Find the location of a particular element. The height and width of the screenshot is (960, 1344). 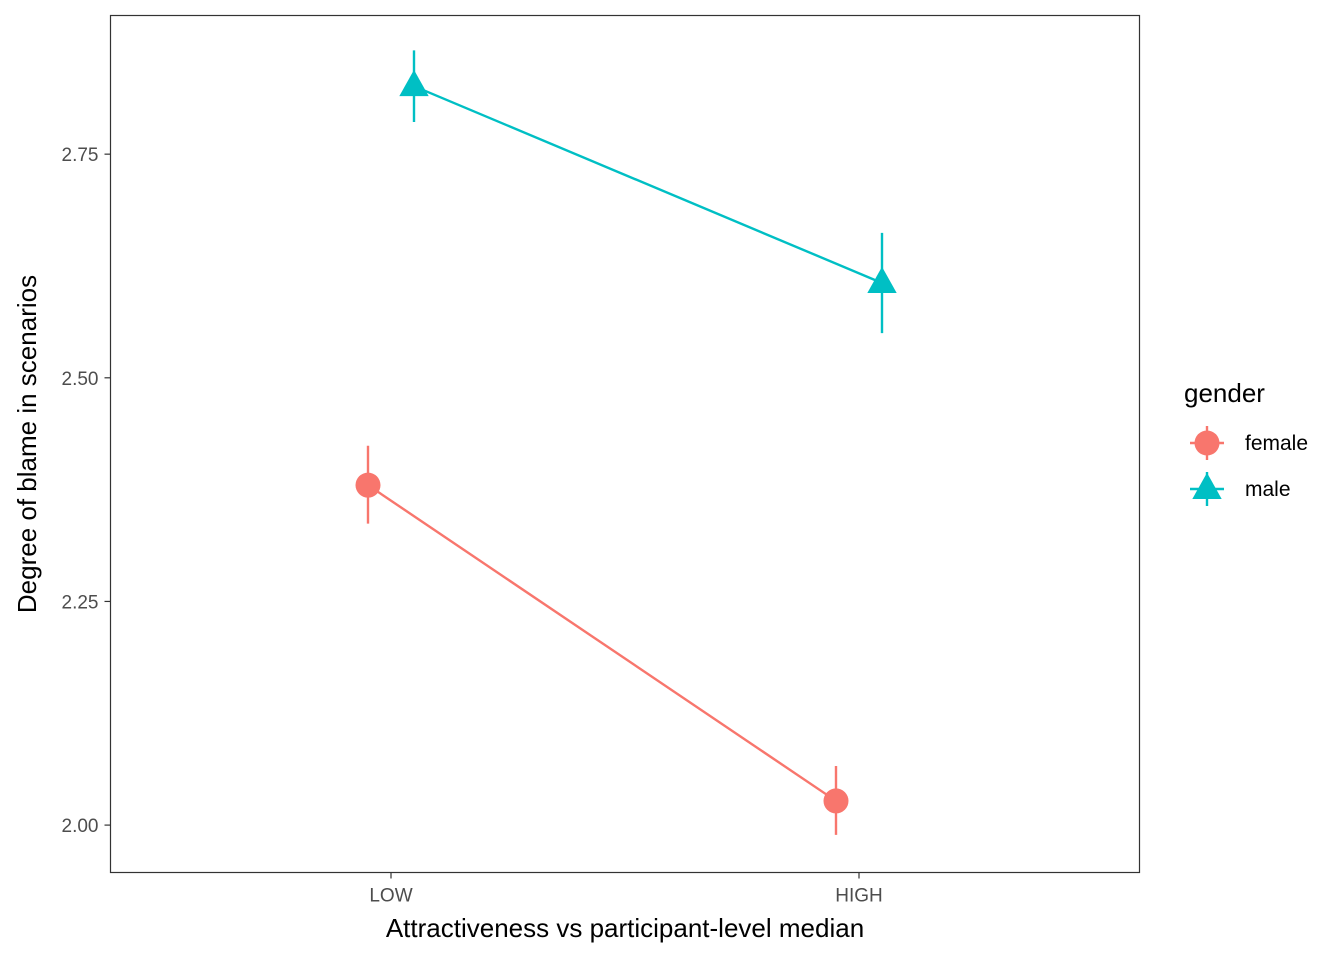

x-axis: LOW HIGH is located at coordinates (626, 889).